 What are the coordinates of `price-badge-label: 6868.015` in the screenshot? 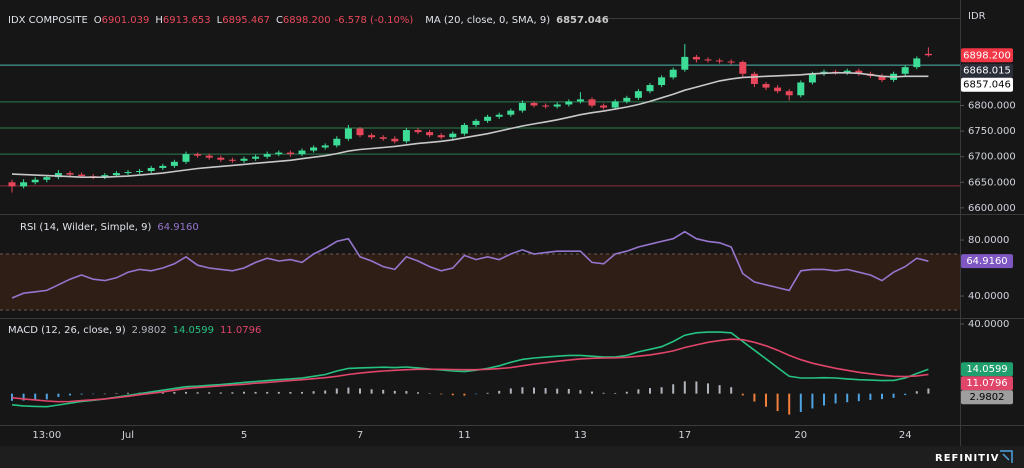 It's located at (987, 71).